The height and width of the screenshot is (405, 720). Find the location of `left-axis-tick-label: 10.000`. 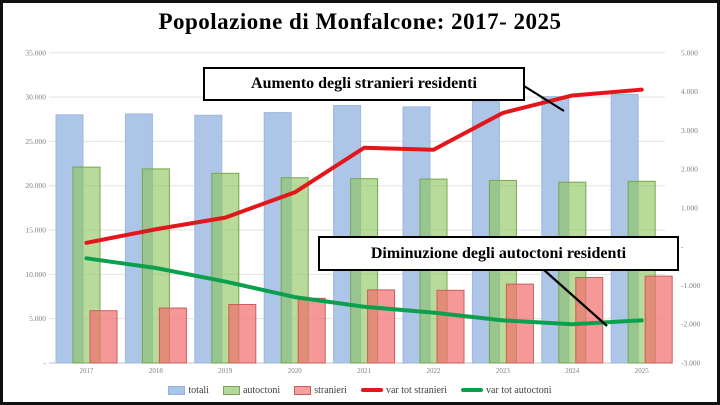

left-axis-tick-label: 10.000 is located at coordinates (35, 274).